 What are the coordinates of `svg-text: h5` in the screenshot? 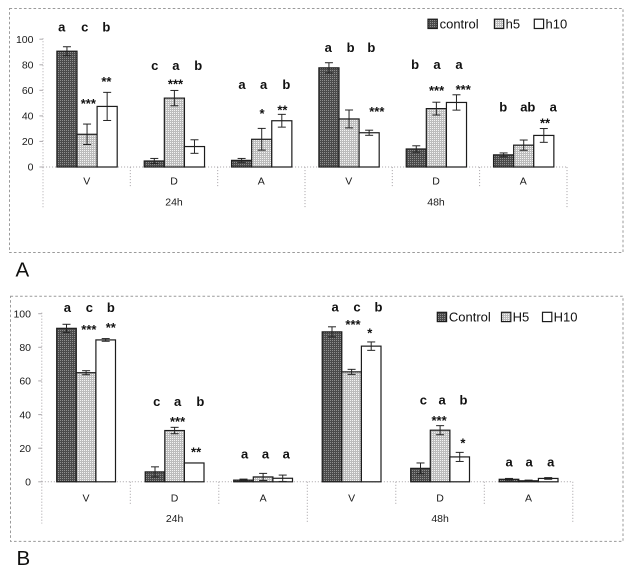 It's located at (513, 23).